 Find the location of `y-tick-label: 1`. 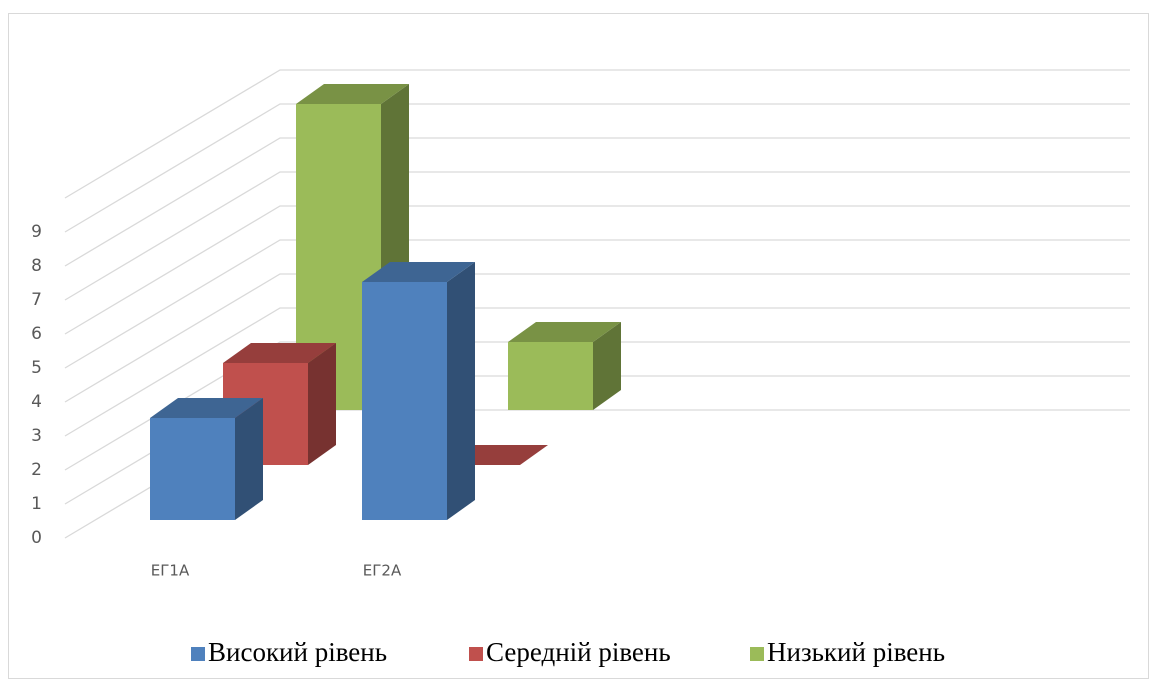

y-tick-label: 1 is located at coordinates (36, 504).